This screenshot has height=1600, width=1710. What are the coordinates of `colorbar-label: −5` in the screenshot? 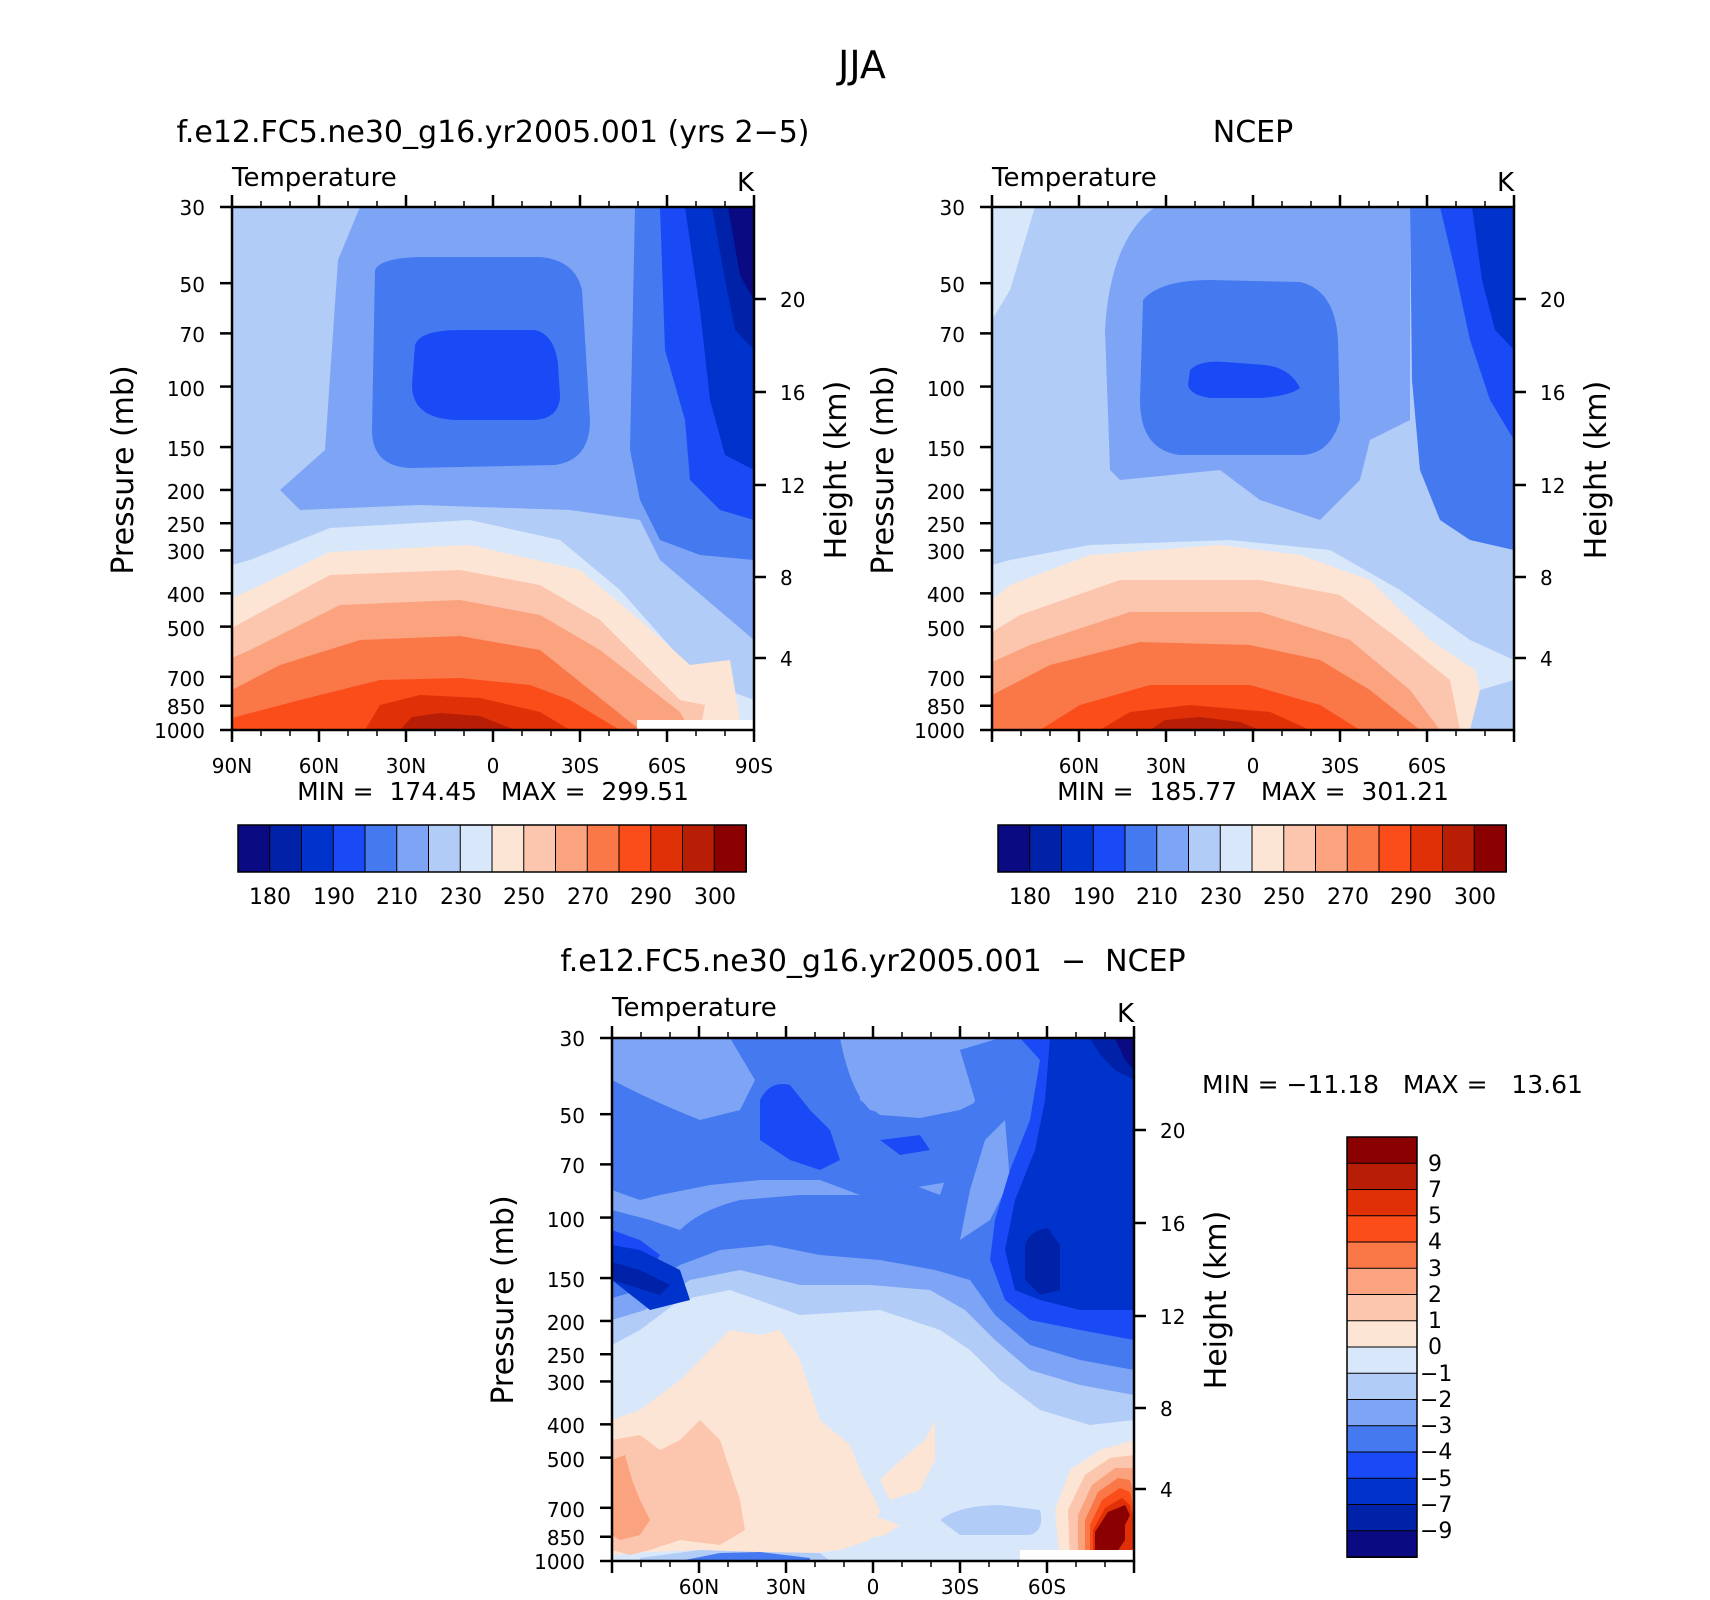 It's located at (1436, 1479).